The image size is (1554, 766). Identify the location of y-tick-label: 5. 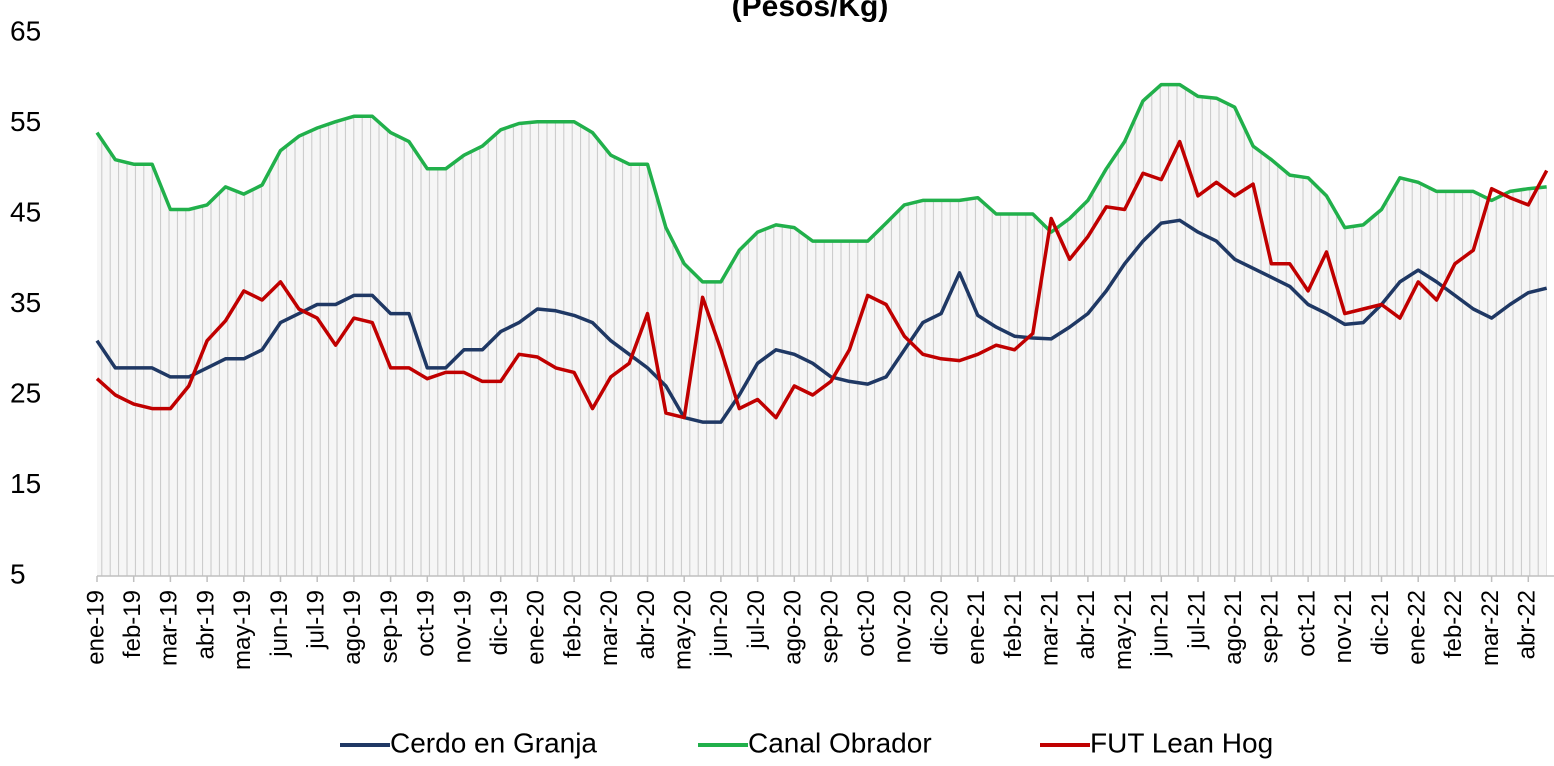
(18, 573).